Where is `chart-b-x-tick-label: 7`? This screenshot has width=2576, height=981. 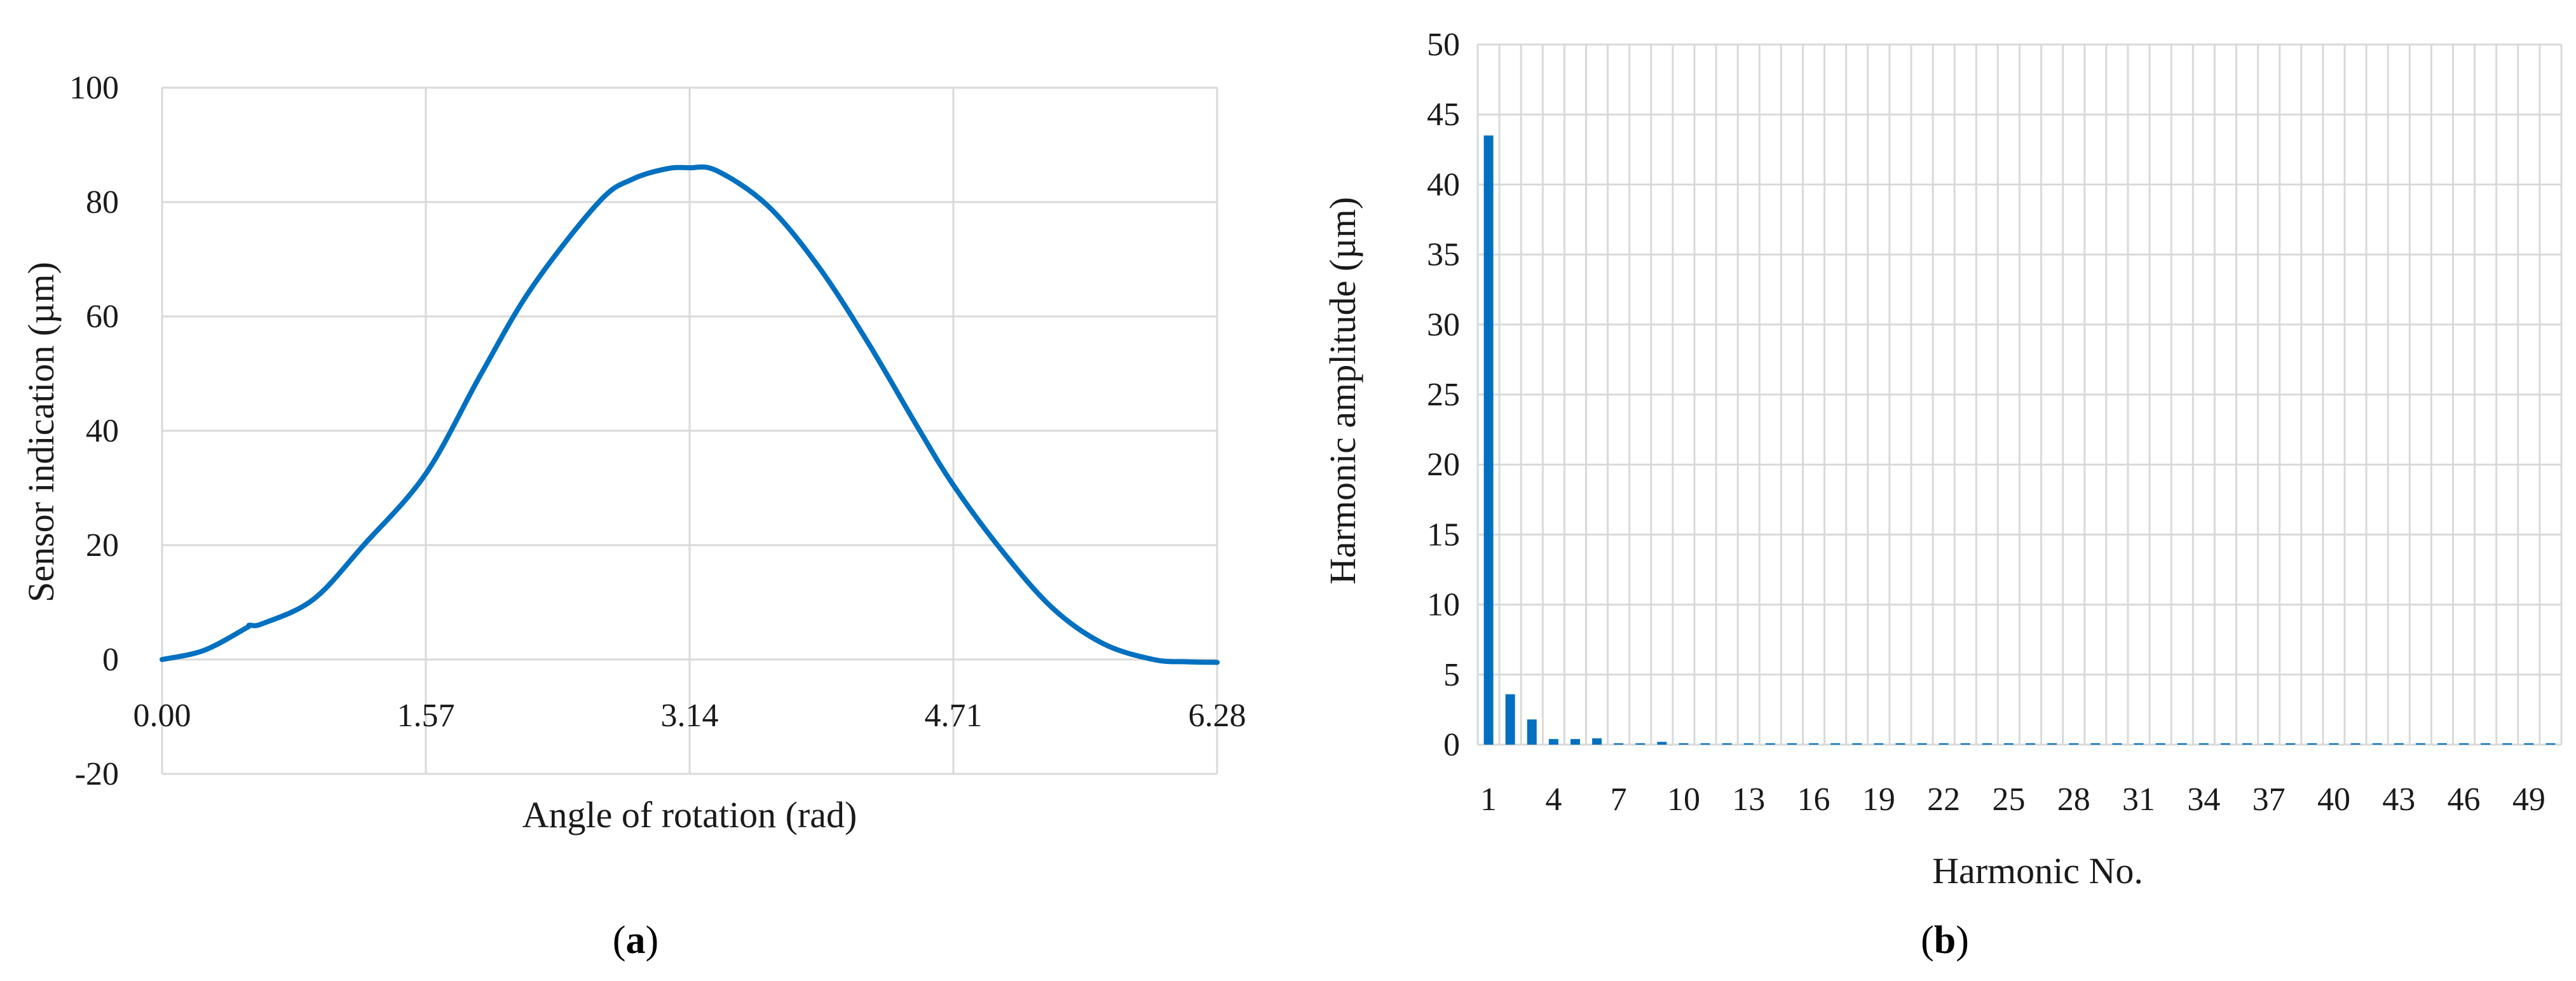 chart-b-x-tick-label: 7 is located at coordinates (1619, 799).